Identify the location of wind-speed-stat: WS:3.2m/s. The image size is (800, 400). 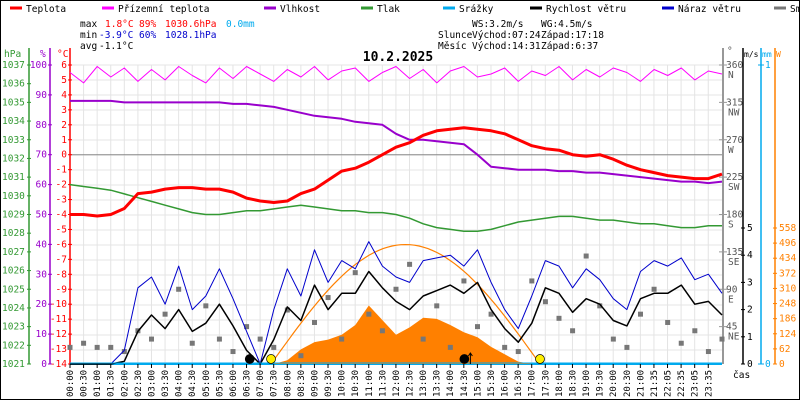
(497, 24).